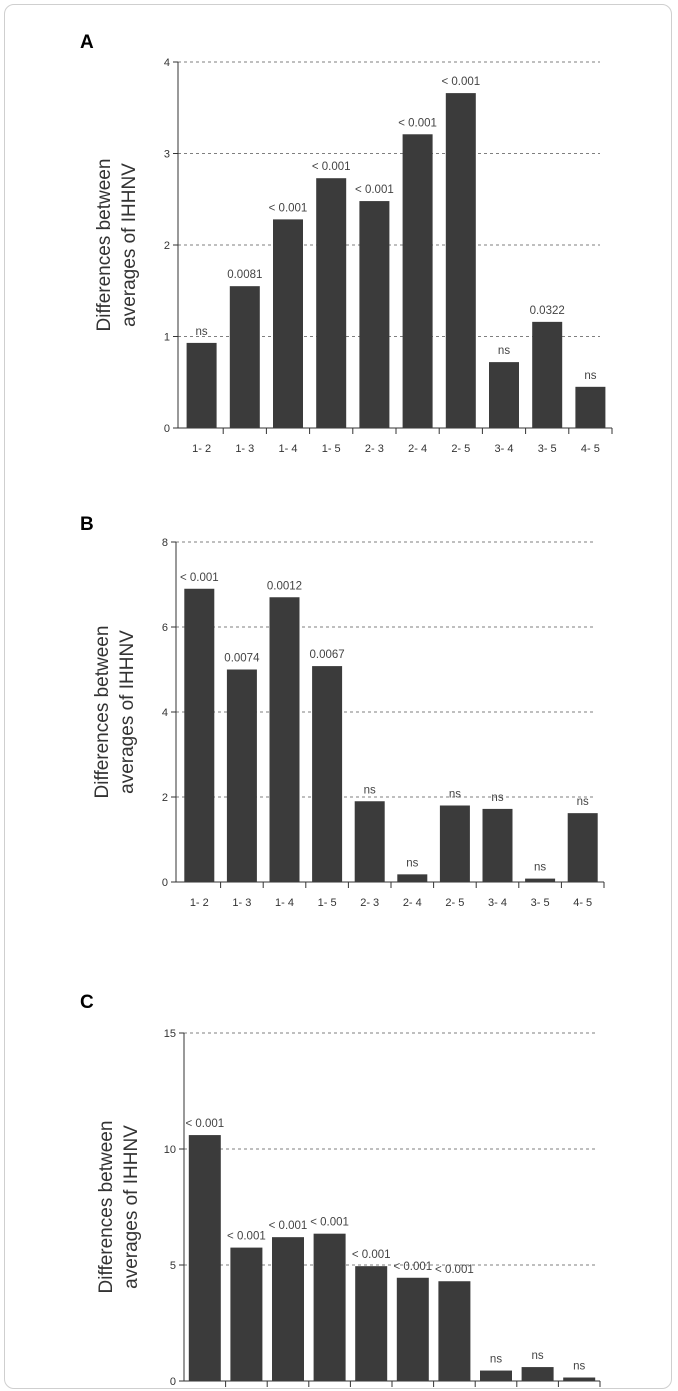 The image size is (678, 1391). What do you see at coordinates (87, 42) in the screenshot?
I see `panel-label: A` at bounding box center [87, 42].